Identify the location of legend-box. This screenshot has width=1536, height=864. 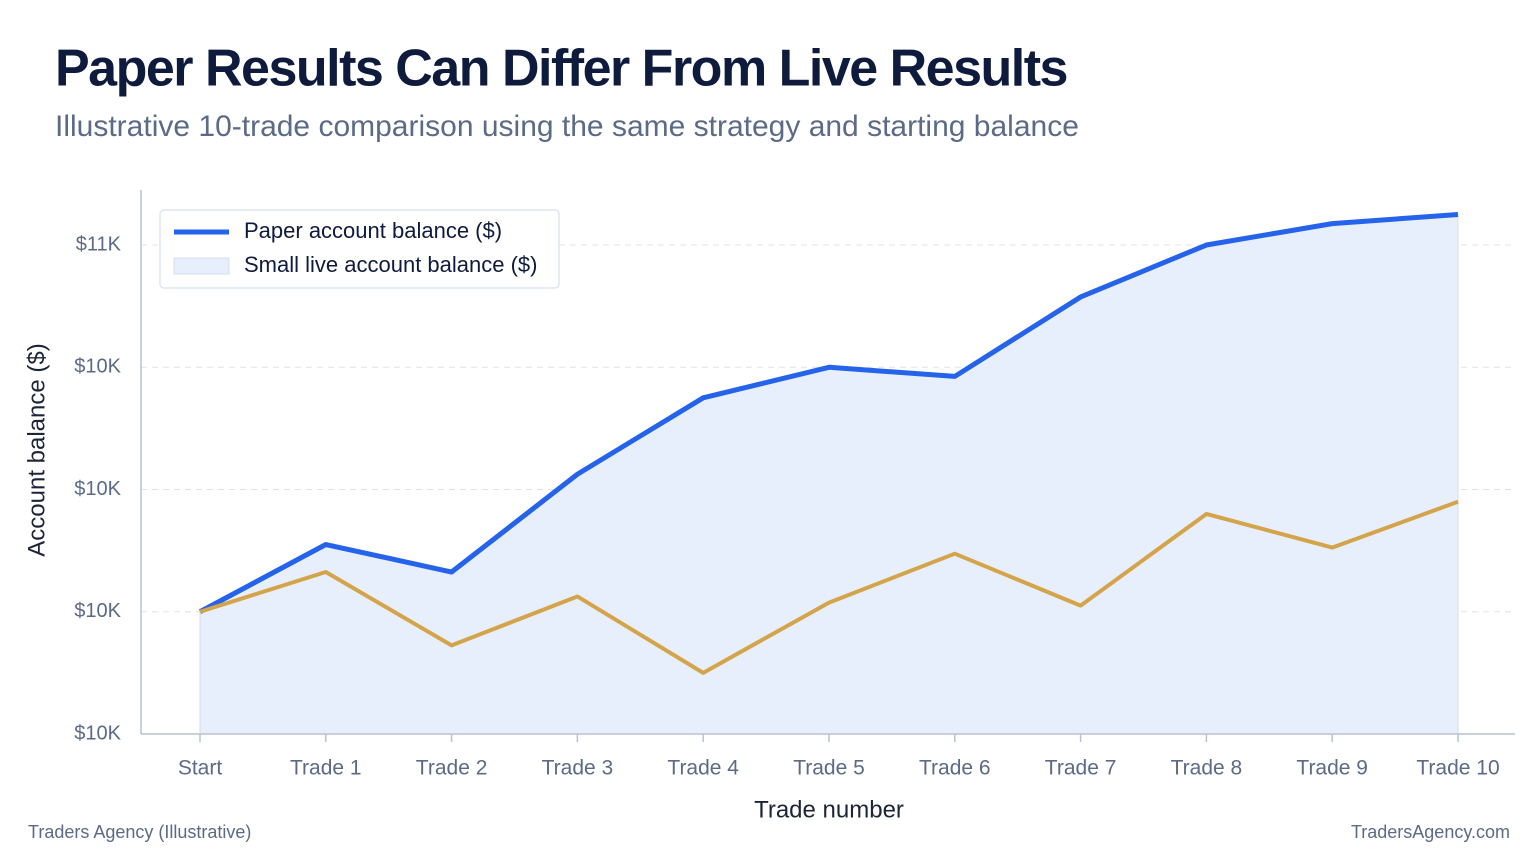
(359, 249).